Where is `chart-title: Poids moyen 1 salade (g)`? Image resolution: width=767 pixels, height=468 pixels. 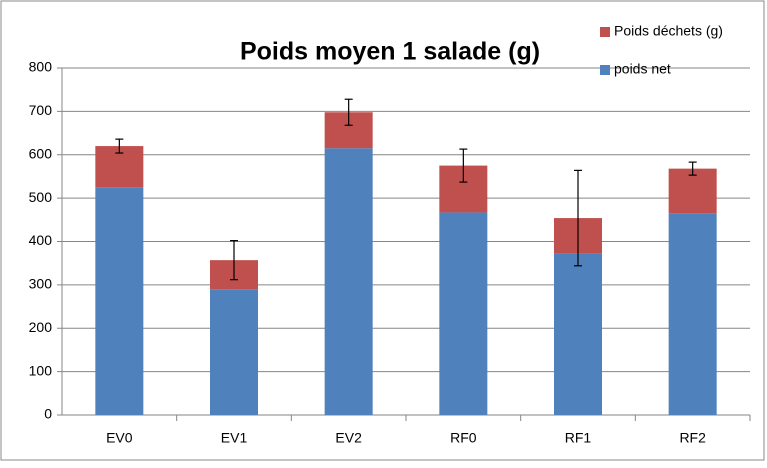
chart-title: Poids moyen 1 salade (g) is located at coordinates (390, 52).